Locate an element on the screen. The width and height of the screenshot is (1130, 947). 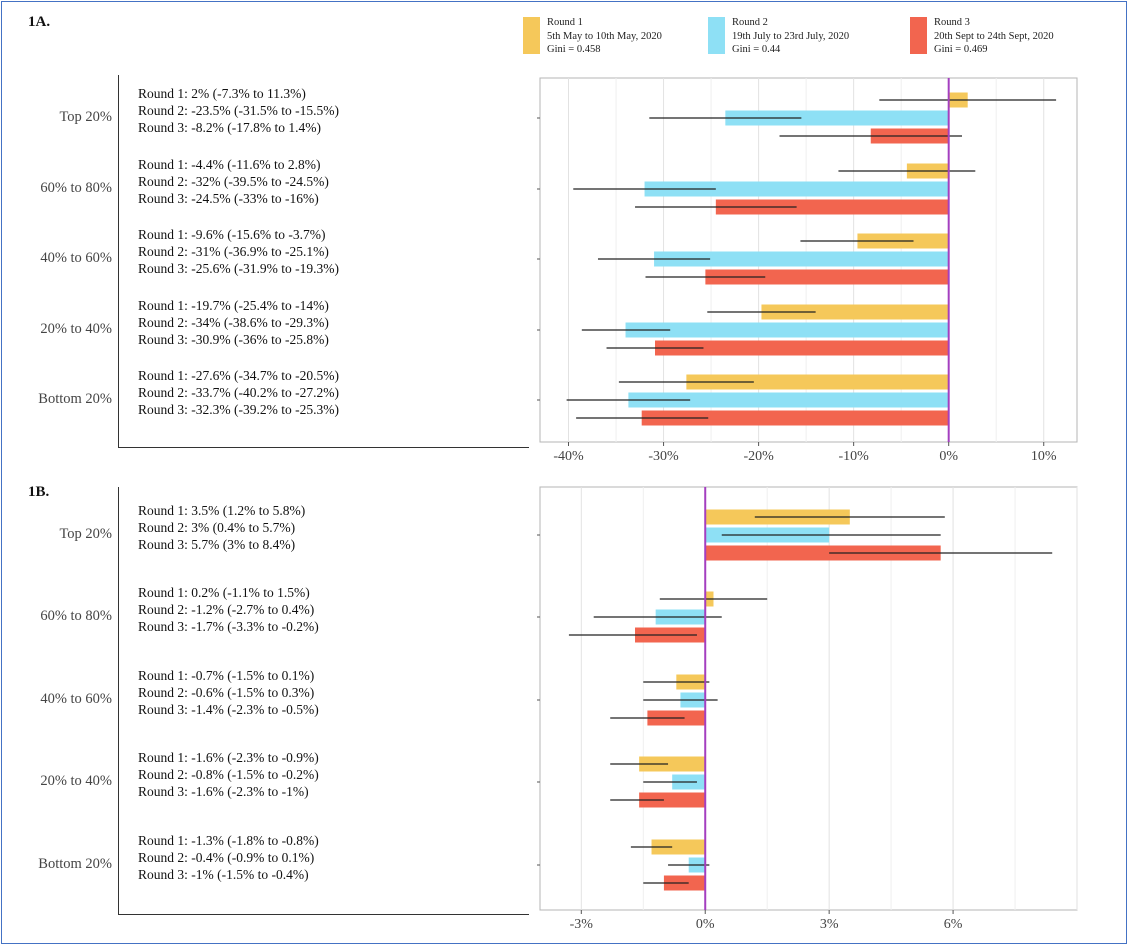
round-estimate-label: Round 2: -31% (-36.9% to -25.1%) is located at coordinates (233, 251).